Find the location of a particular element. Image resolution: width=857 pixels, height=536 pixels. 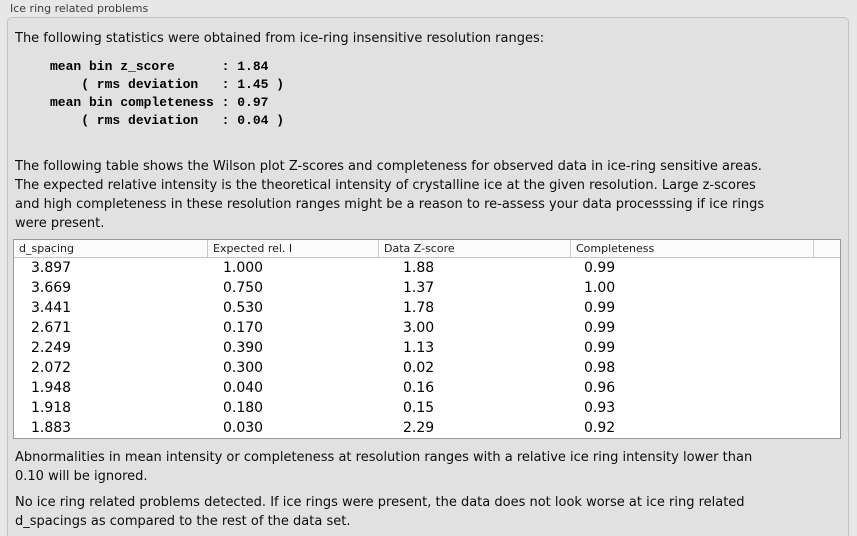

table-row: 2.671 0.170 3.00 0.99 is located at coordinates (427, 328).